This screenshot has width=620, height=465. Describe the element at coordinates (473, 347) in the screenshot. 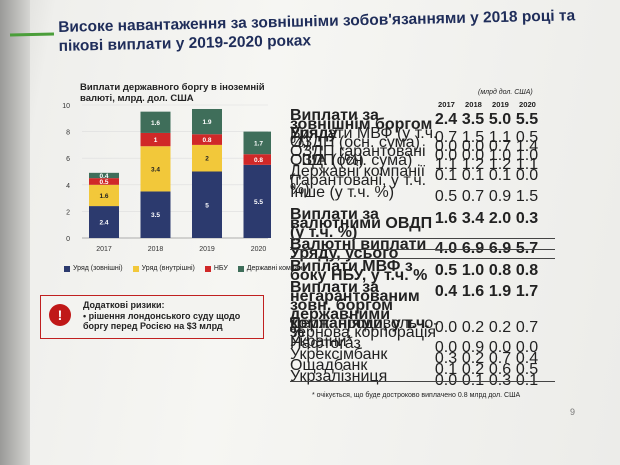

I see `row-value: 0.9` at that location.